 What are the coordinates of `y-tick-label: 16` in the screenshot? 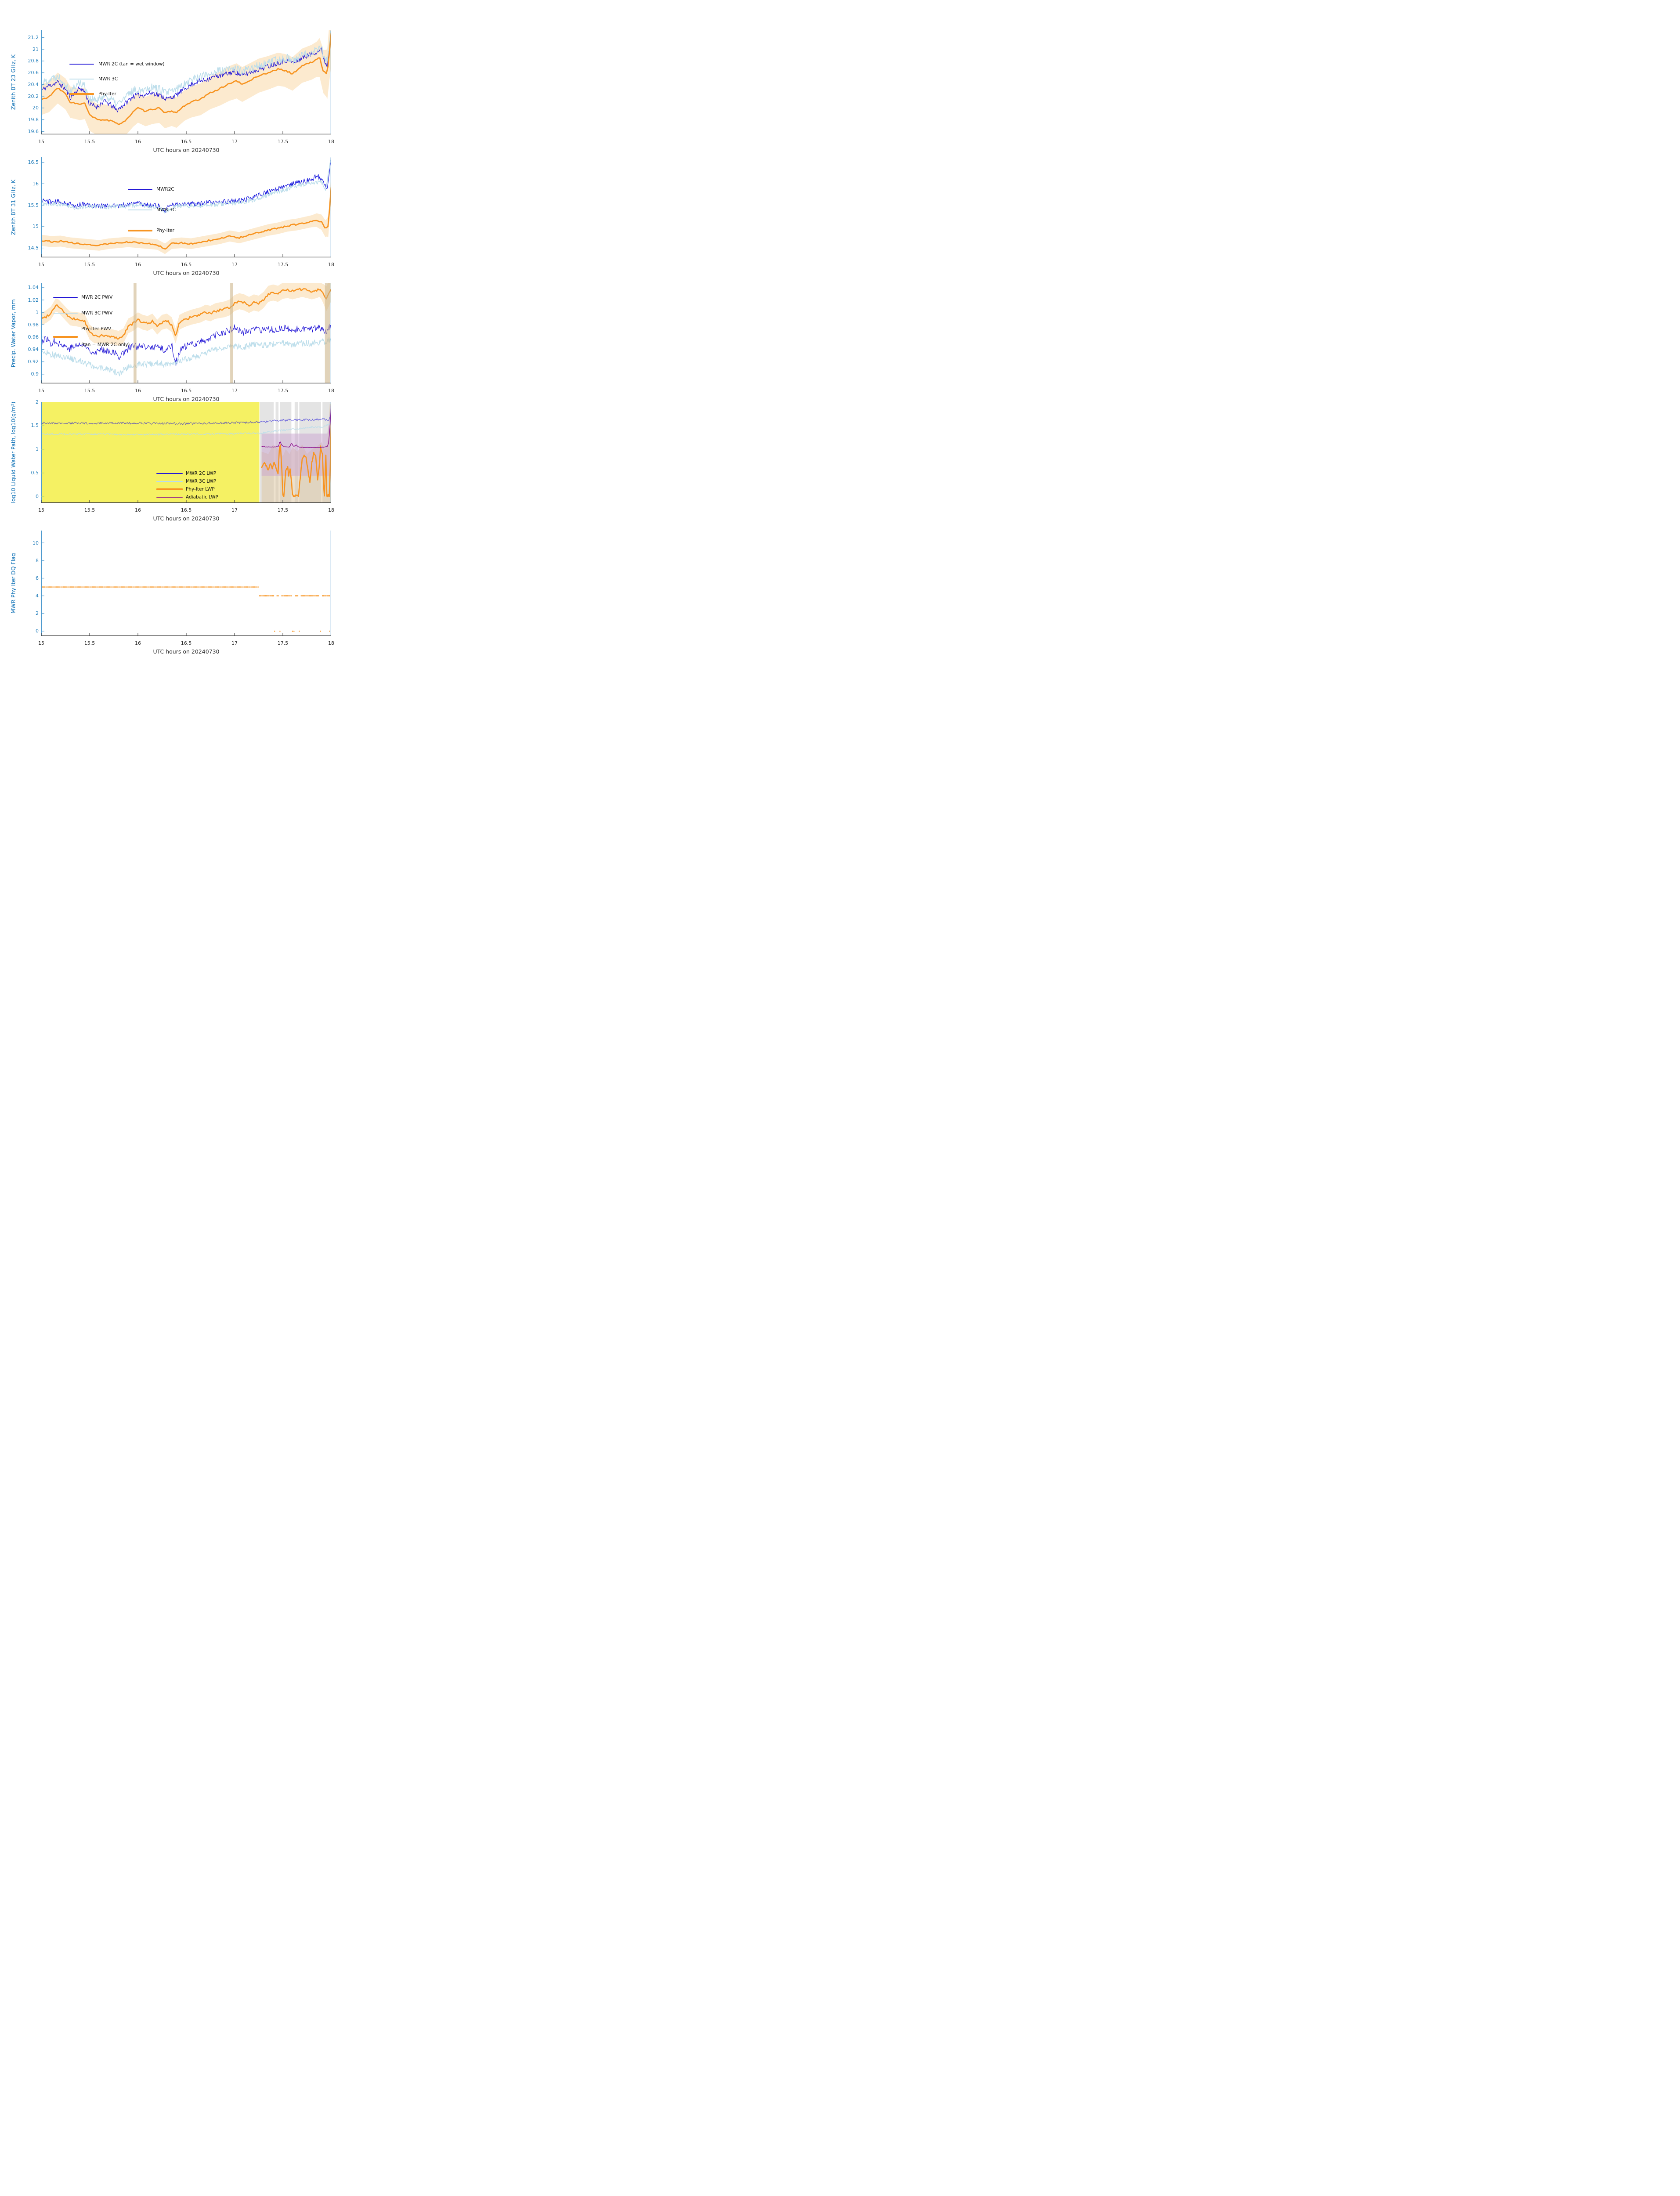 It's located at (36, 184).